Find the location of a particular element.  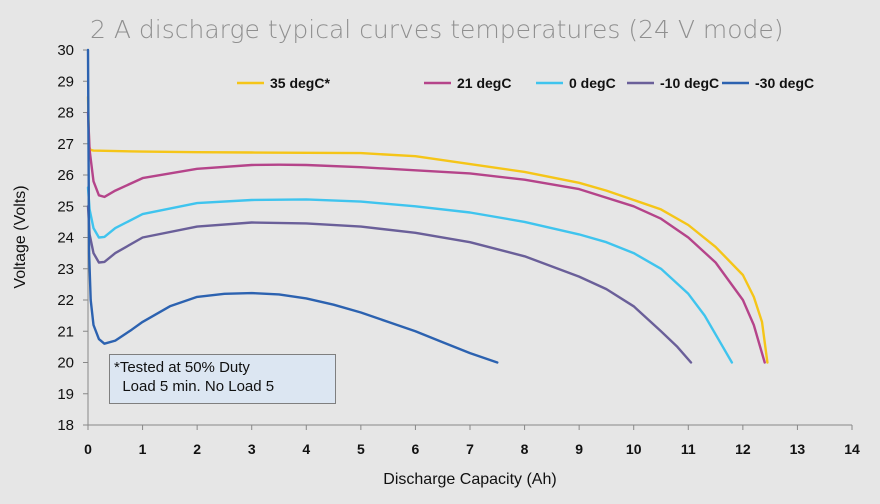

test-note-line-1: *Tested at 50% Duty is located at coordinates (182, 367).